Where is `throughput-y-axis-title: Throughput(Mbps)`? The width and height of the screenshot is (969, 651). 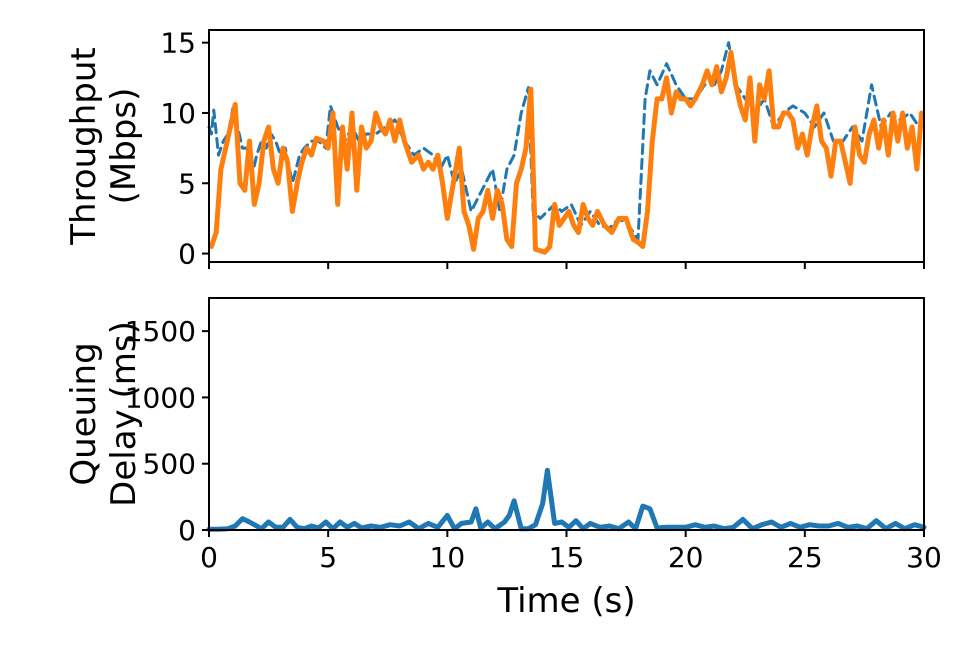 throughput-y-axis-title: Throughput(Mbps) is located at coordinates (104, 146).